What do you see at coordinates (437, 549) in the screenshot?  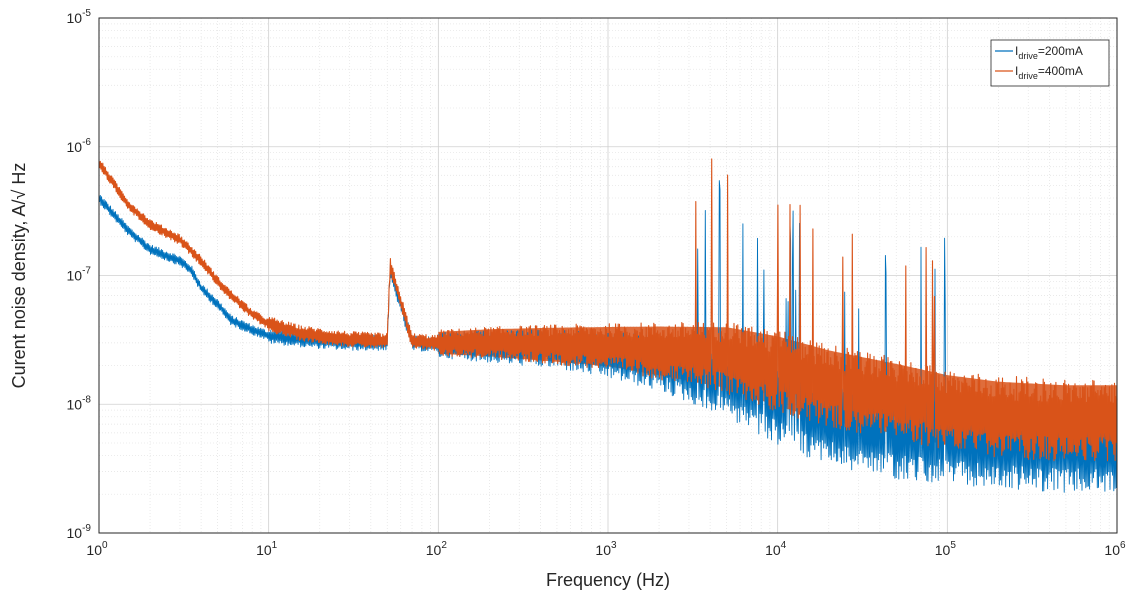 I see `x-tick-label: 10²` at bounding box center [437, 549].